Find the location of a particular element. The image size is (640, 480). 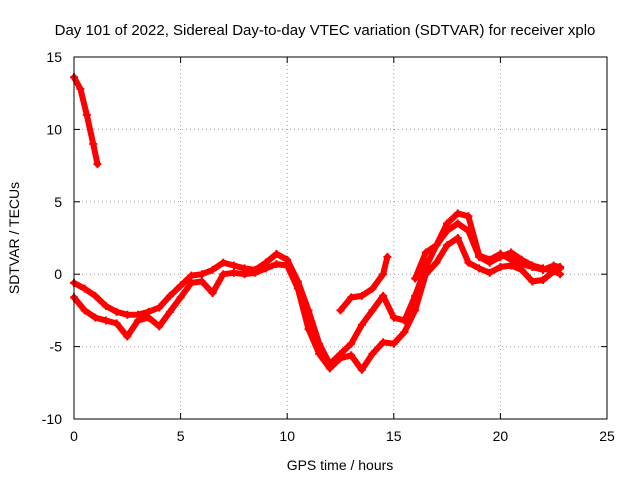

x-tick-label: 20 is located at coordinates (501, 436).